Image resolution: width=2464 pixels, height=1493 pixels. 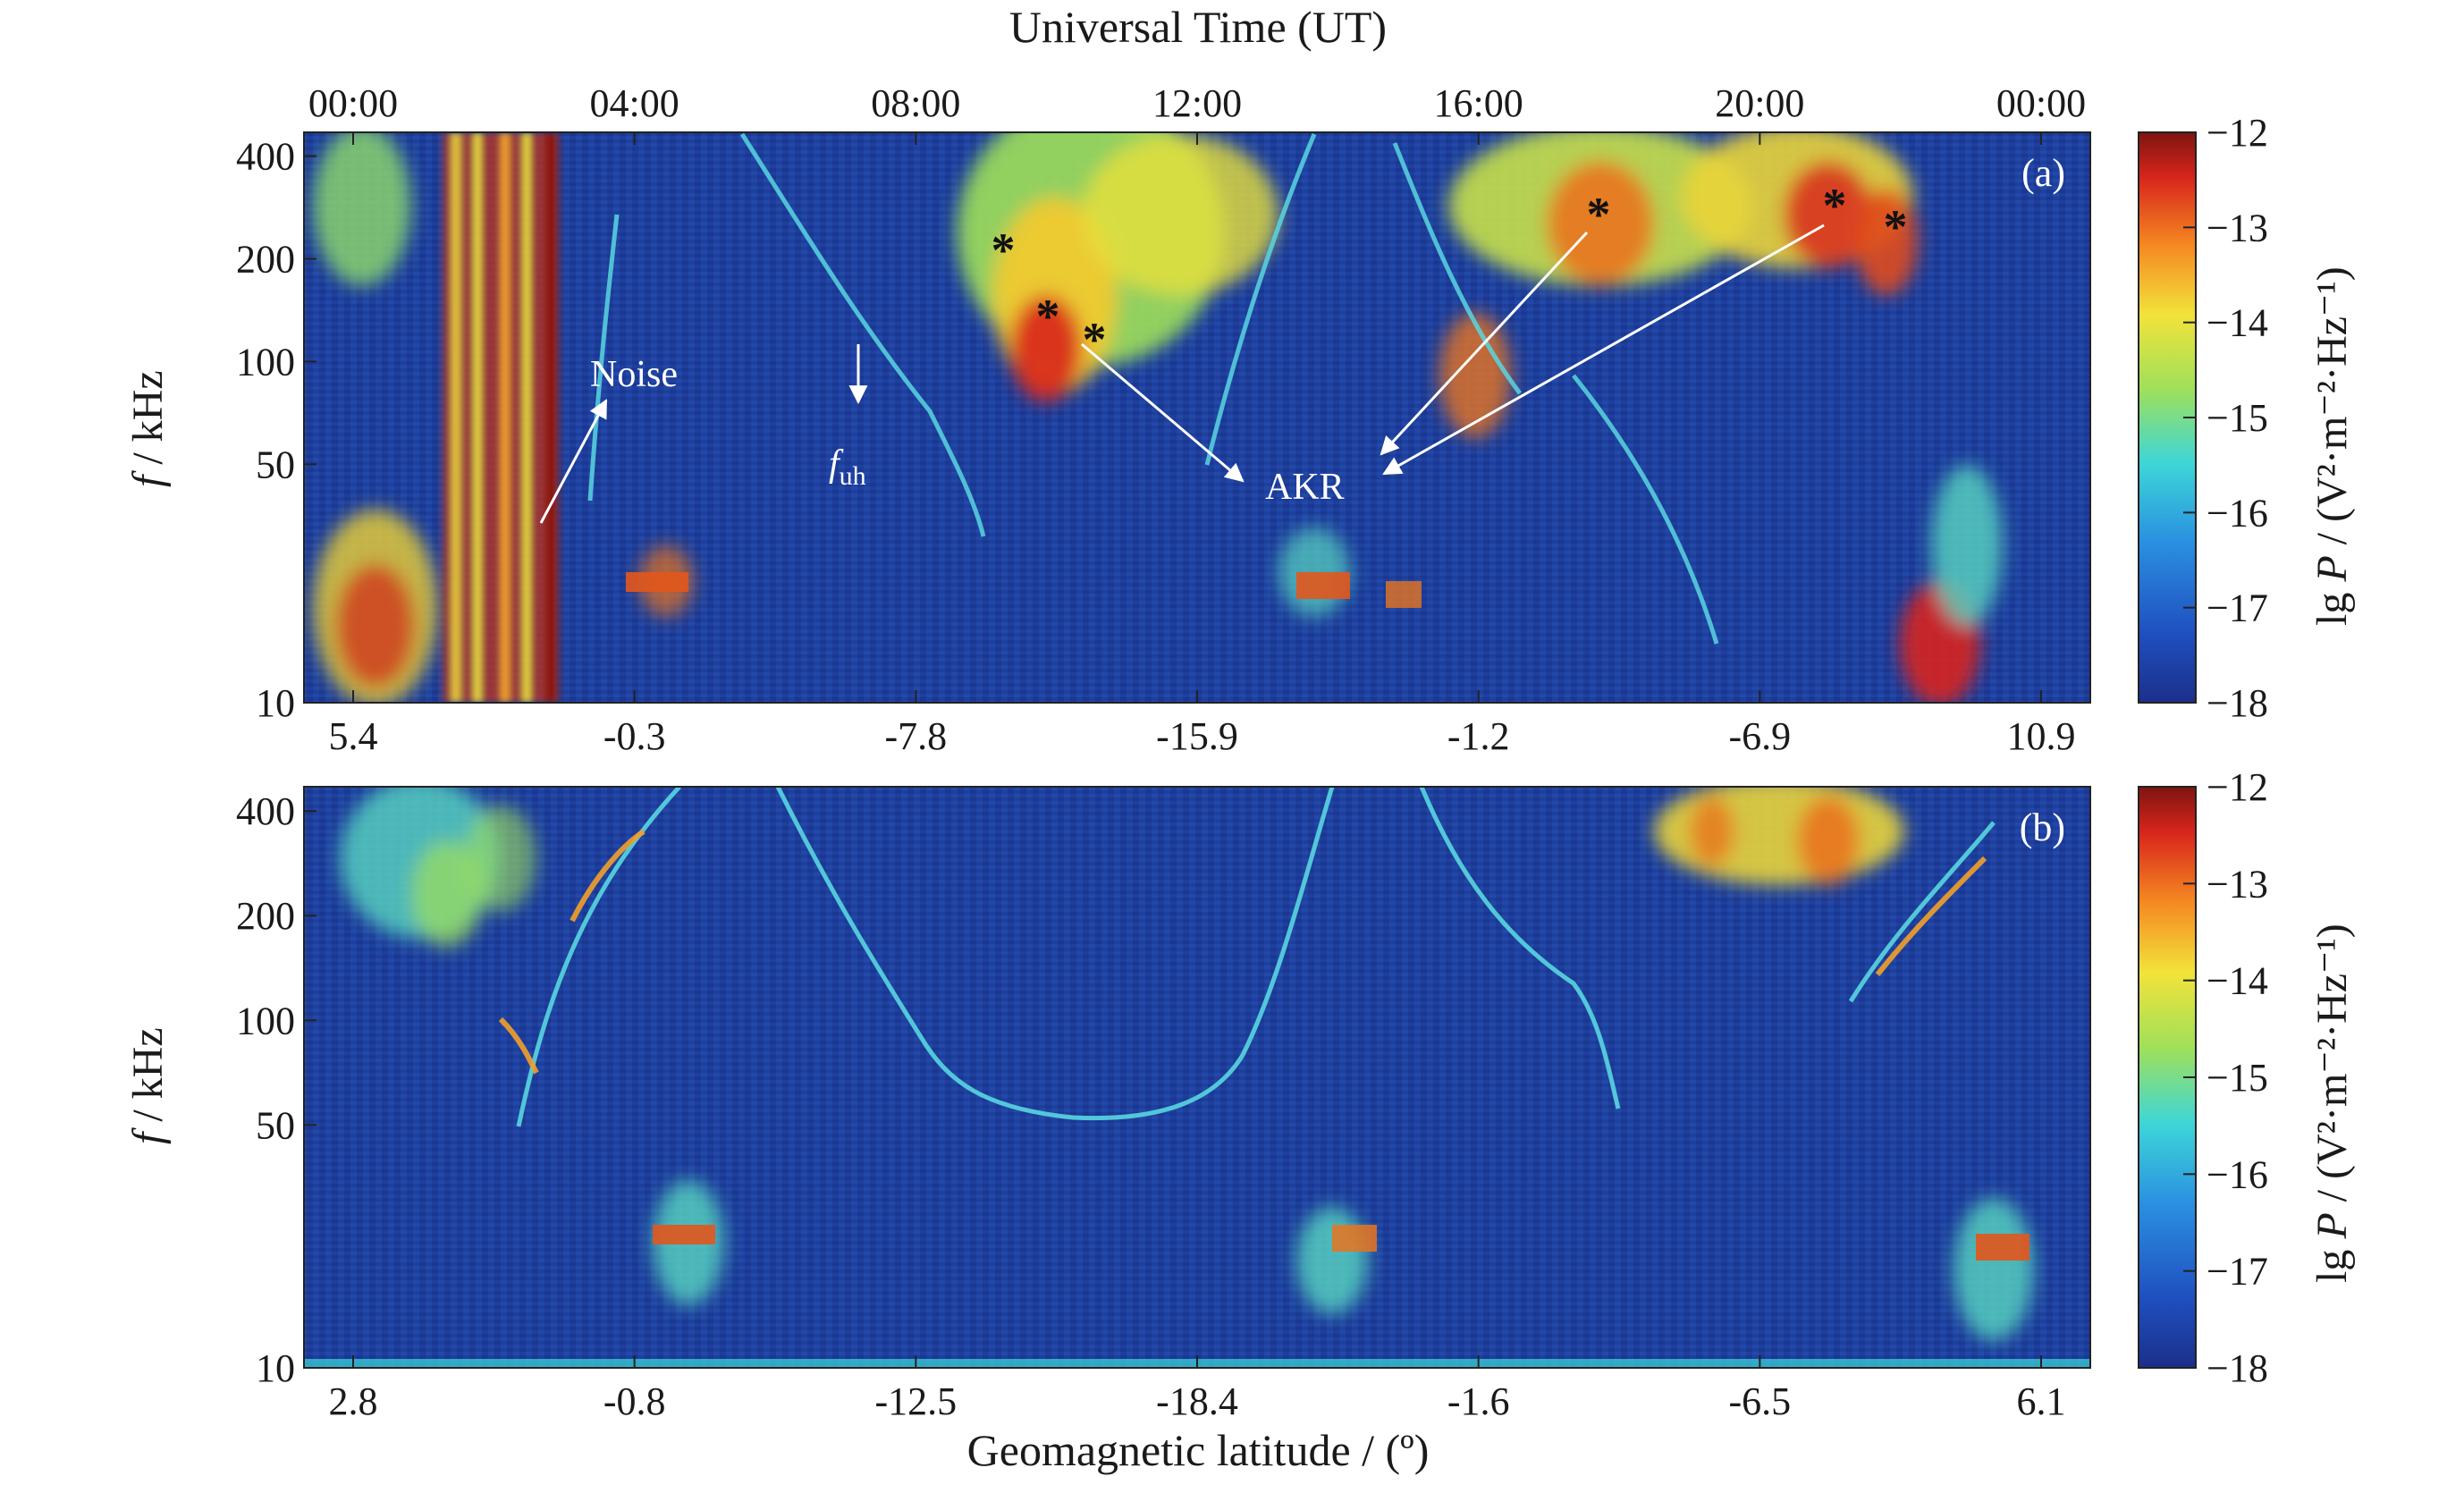 I want to click on panel-a-y-ticks: 10 50 100 200 400, so click(x=276, y=430).